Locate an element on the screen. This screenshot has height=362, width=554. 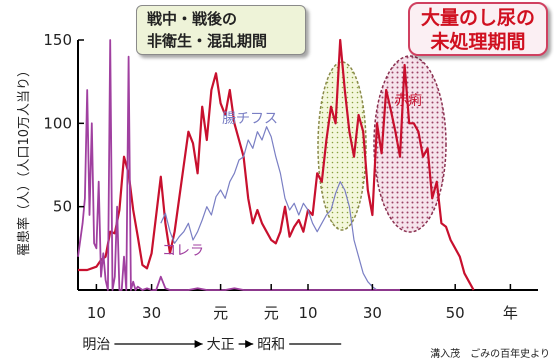
x-tick-label: 50 is located at coordinates (455, 313).